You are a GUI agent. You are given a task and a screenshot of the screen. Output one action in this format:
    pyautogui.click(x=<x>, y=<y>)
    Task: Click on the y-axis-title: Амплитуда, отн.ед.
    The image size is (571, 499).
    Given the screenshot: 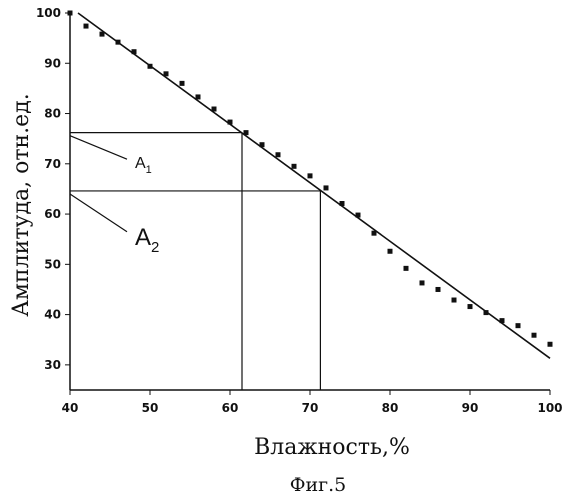 What is the action you would take?
    pyautogui.click(x=21, y=204)
    